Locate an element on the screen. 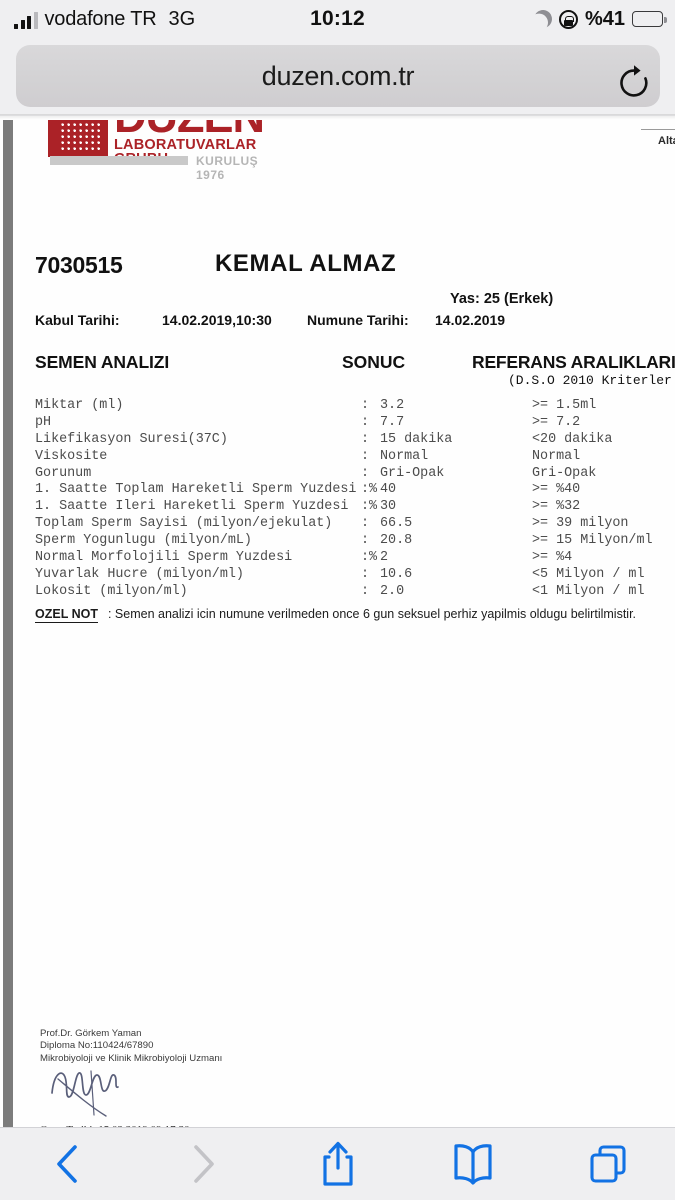 Image resolution: width=675 pixels, height=1200 pixels. patient-age-sex: Yas: 25 (Erkek) is located at coordinates (502, 299).